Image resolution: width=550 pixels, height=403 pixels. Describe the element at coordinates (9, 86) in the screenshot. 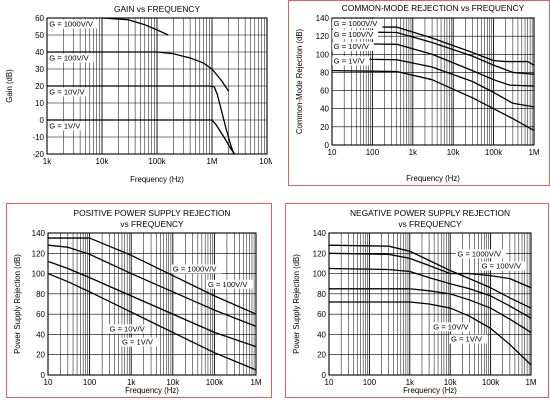

I see `y-axis-label: Gain (dB)` at that location.